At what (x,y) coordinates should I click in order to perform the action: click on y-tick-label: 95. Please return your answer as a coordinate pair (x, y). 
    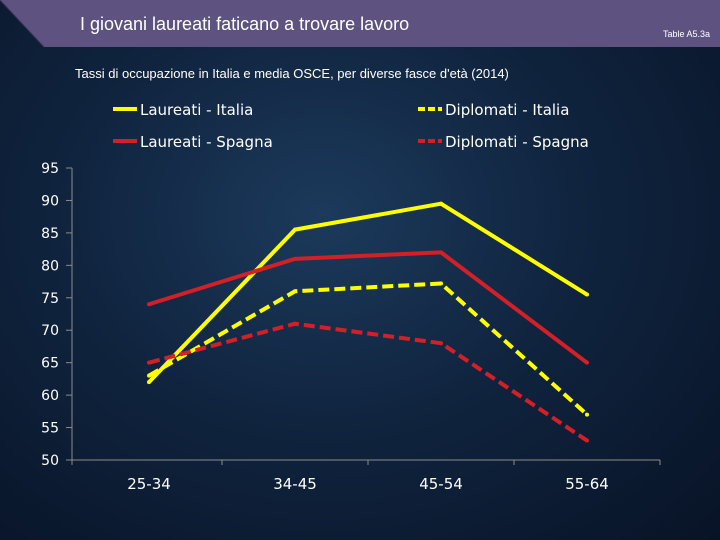
    Looking at the image, I should click on (50, 169).